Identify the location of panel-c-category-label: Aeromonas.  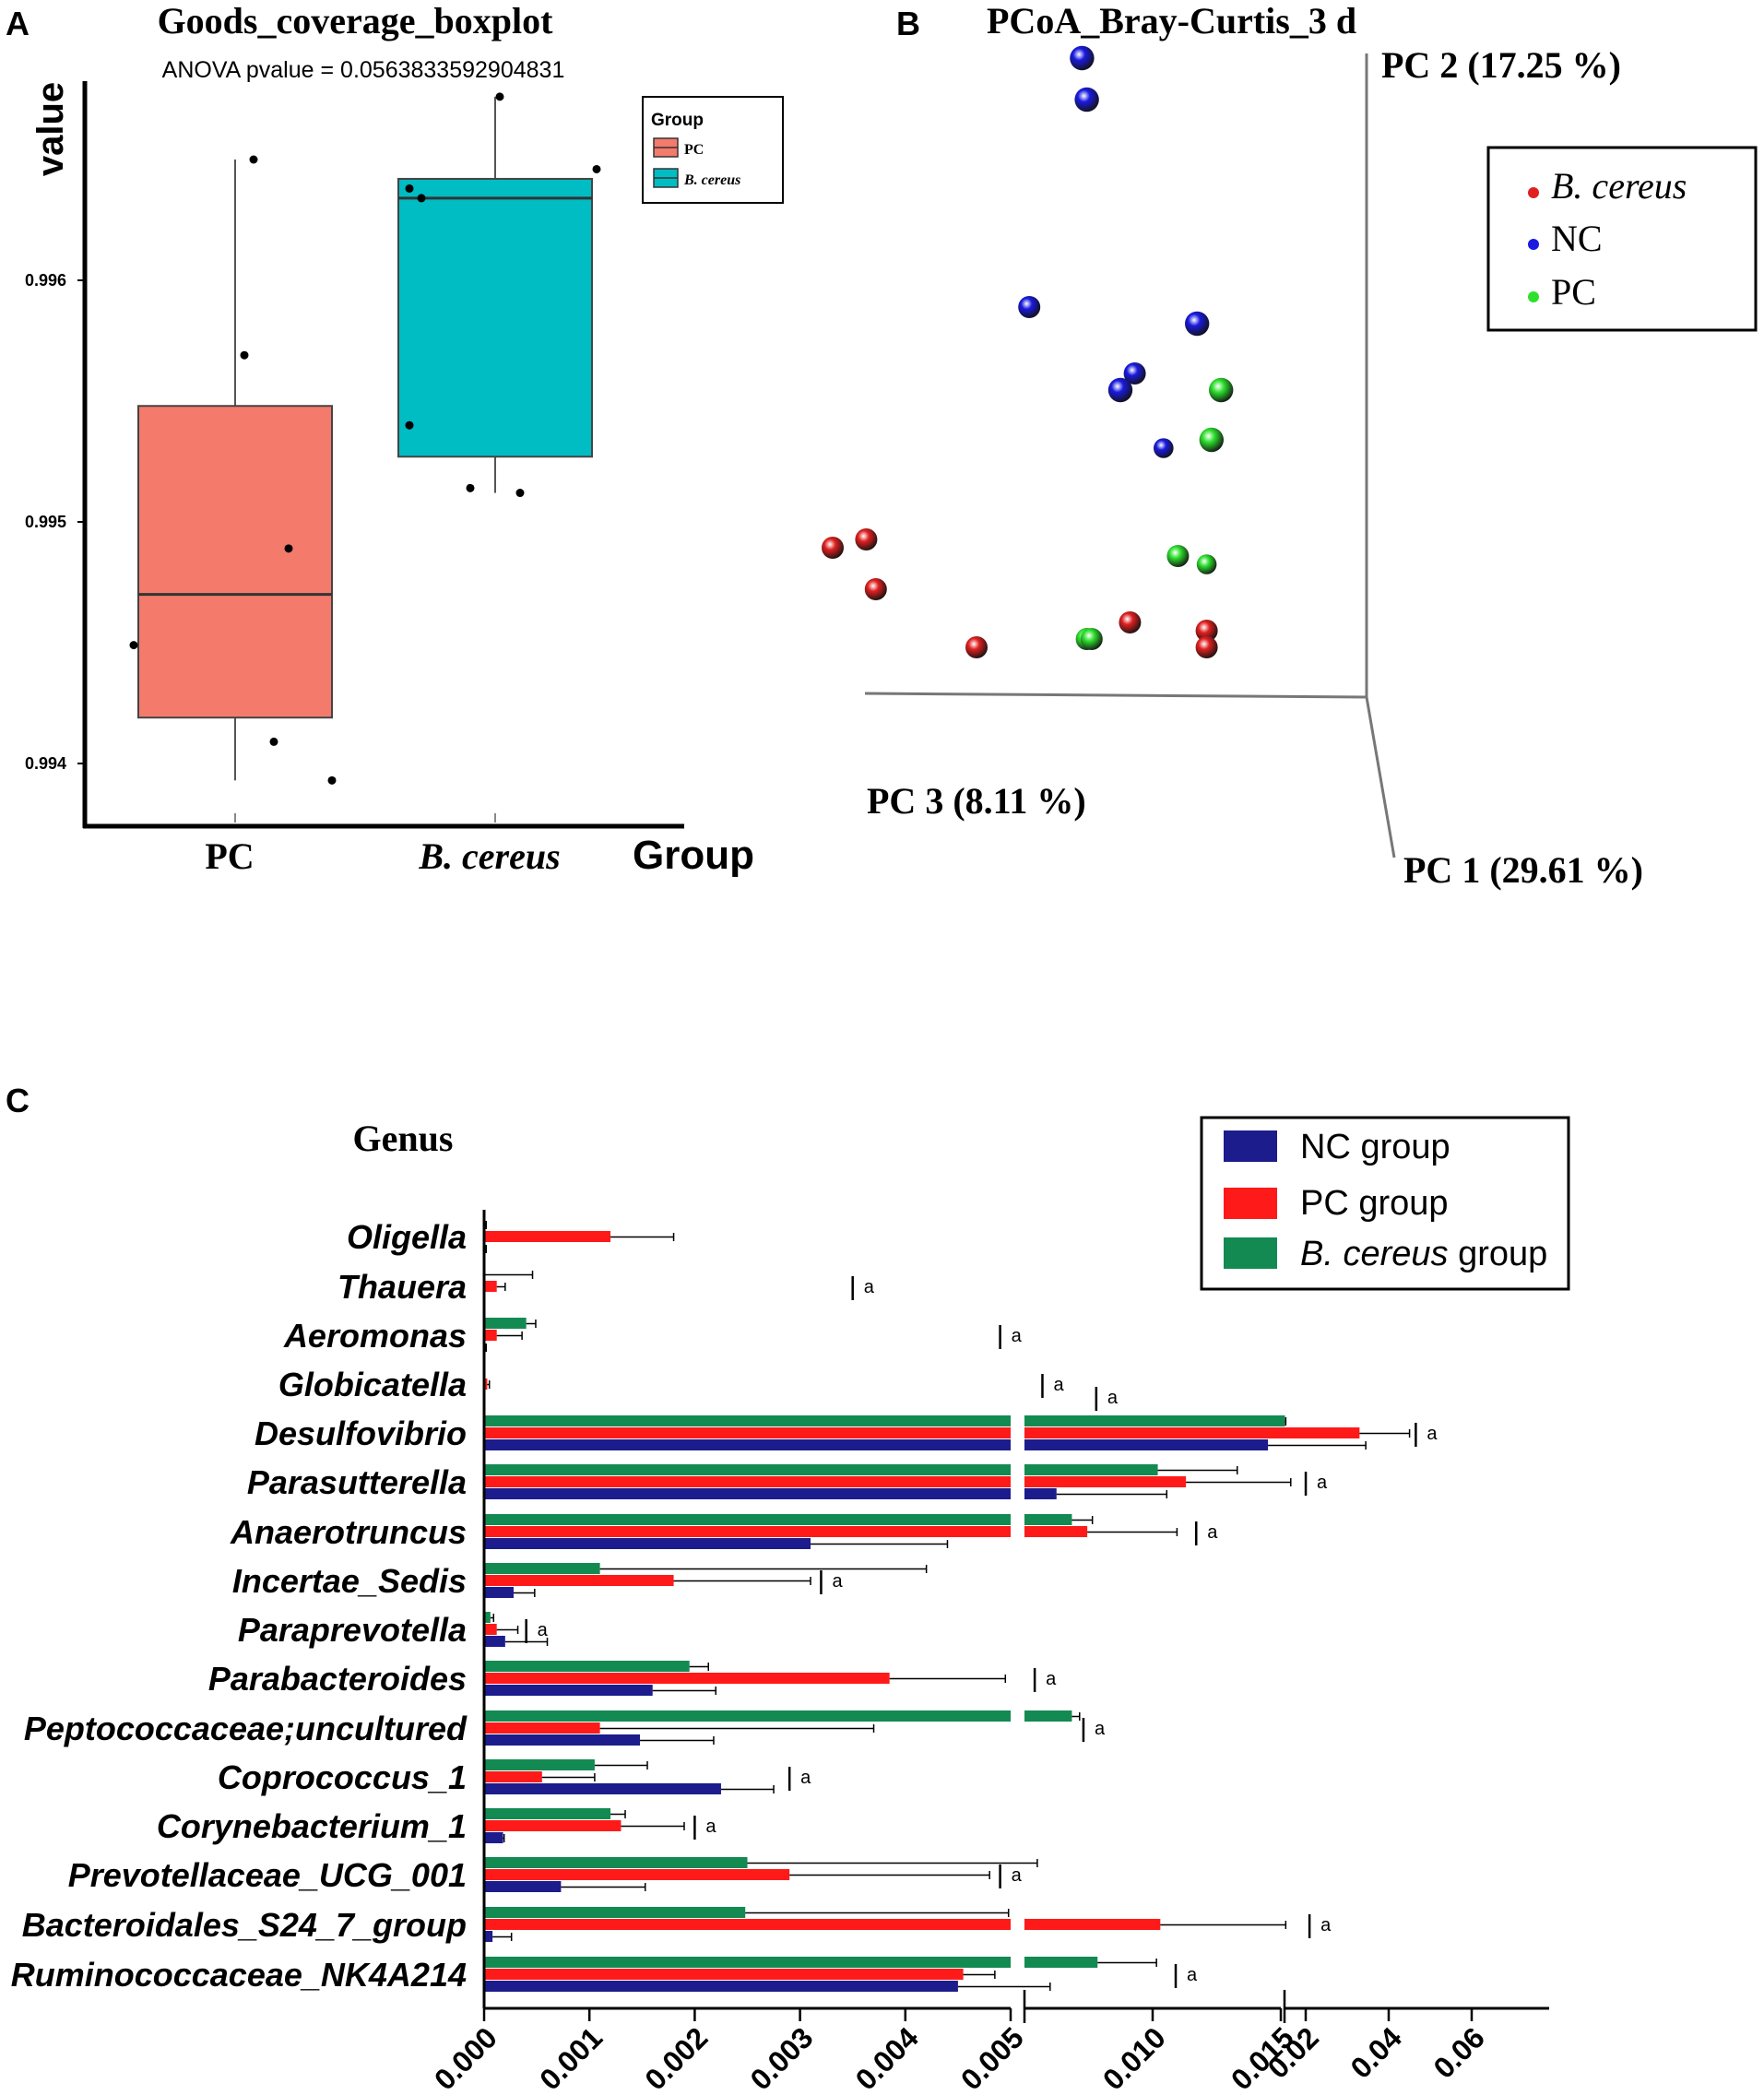
(375, 1336).